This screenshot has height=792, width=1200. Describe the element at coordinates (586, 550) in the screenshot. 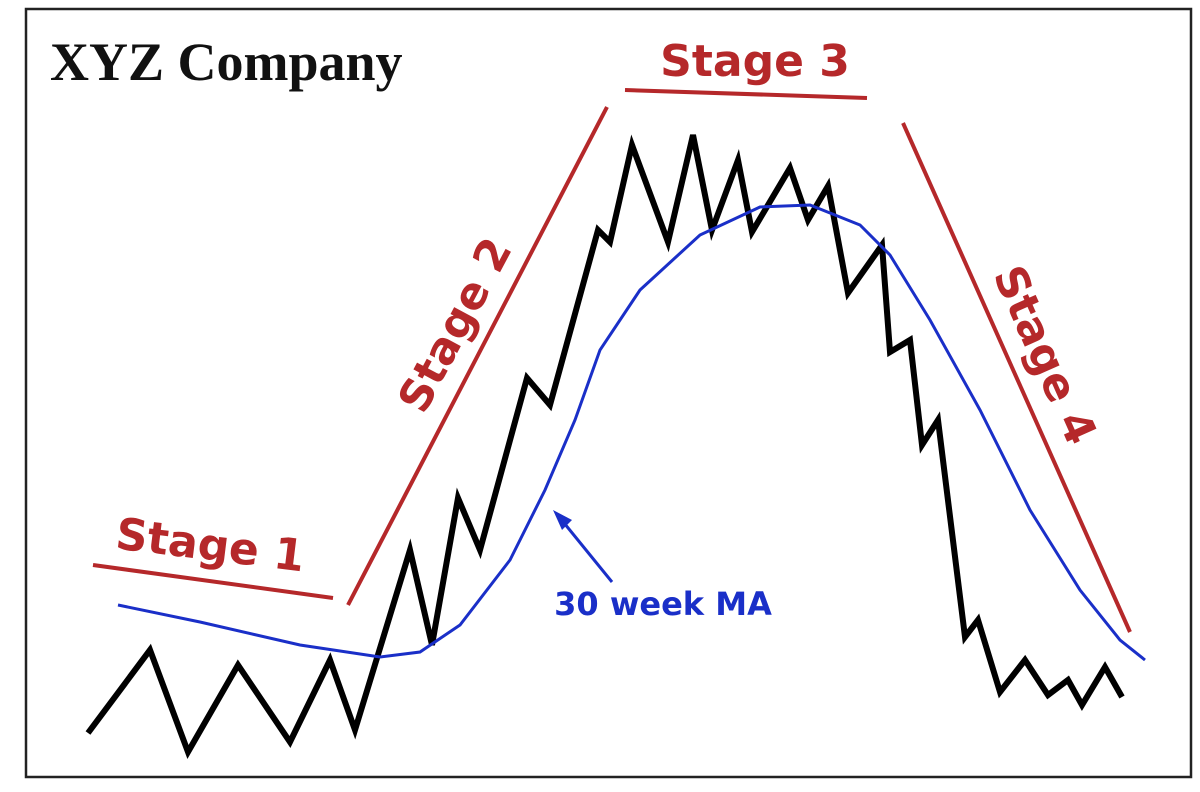

I see `annotation-arrow` at that location.